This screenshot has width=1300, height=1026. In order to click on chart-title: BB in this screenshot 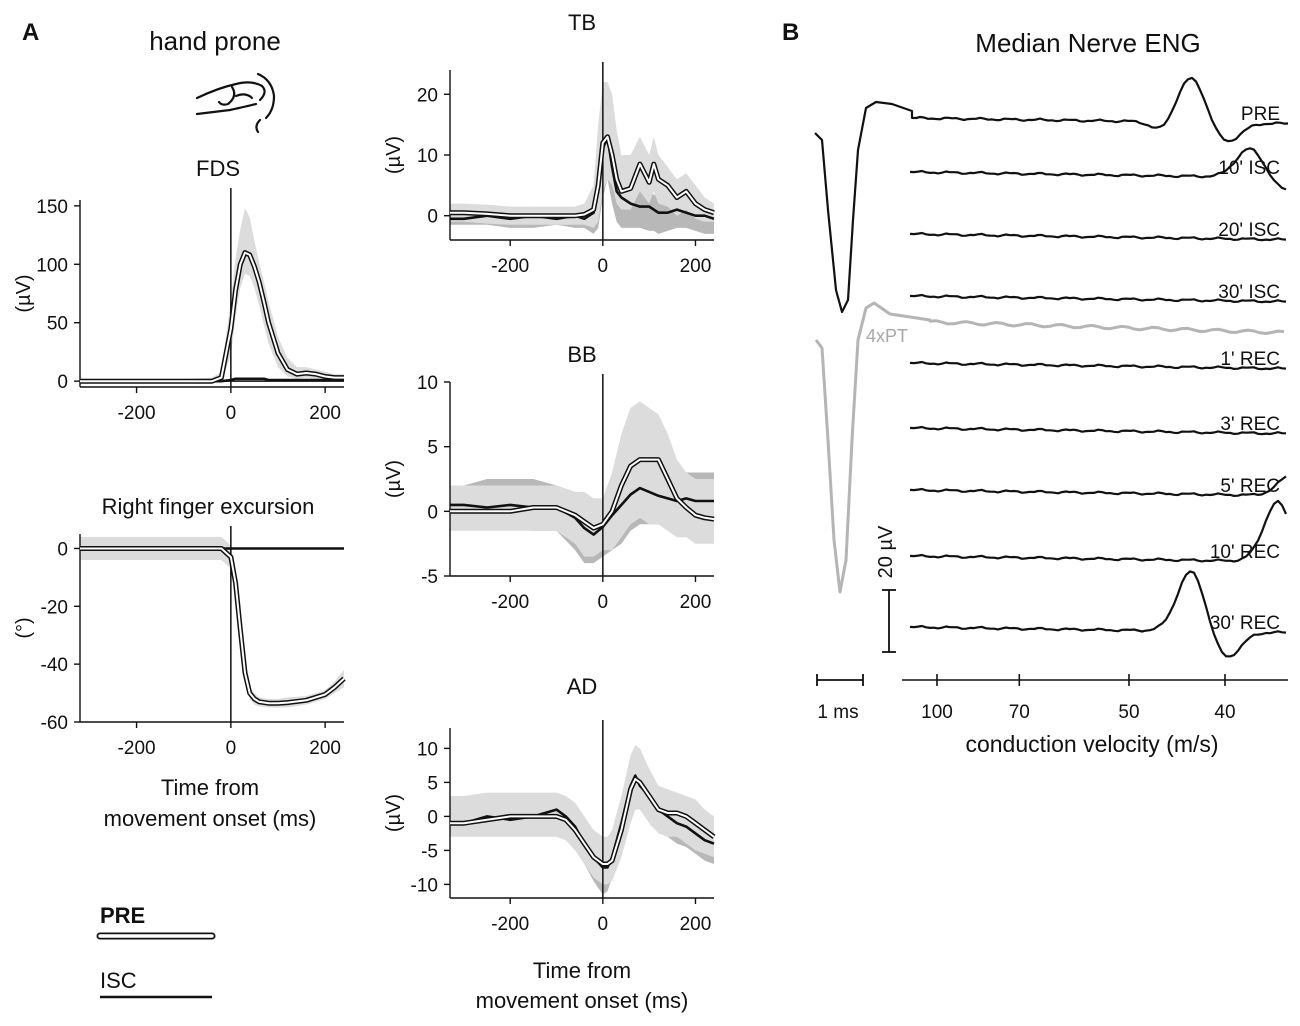, I will do `click(581, 354)`.